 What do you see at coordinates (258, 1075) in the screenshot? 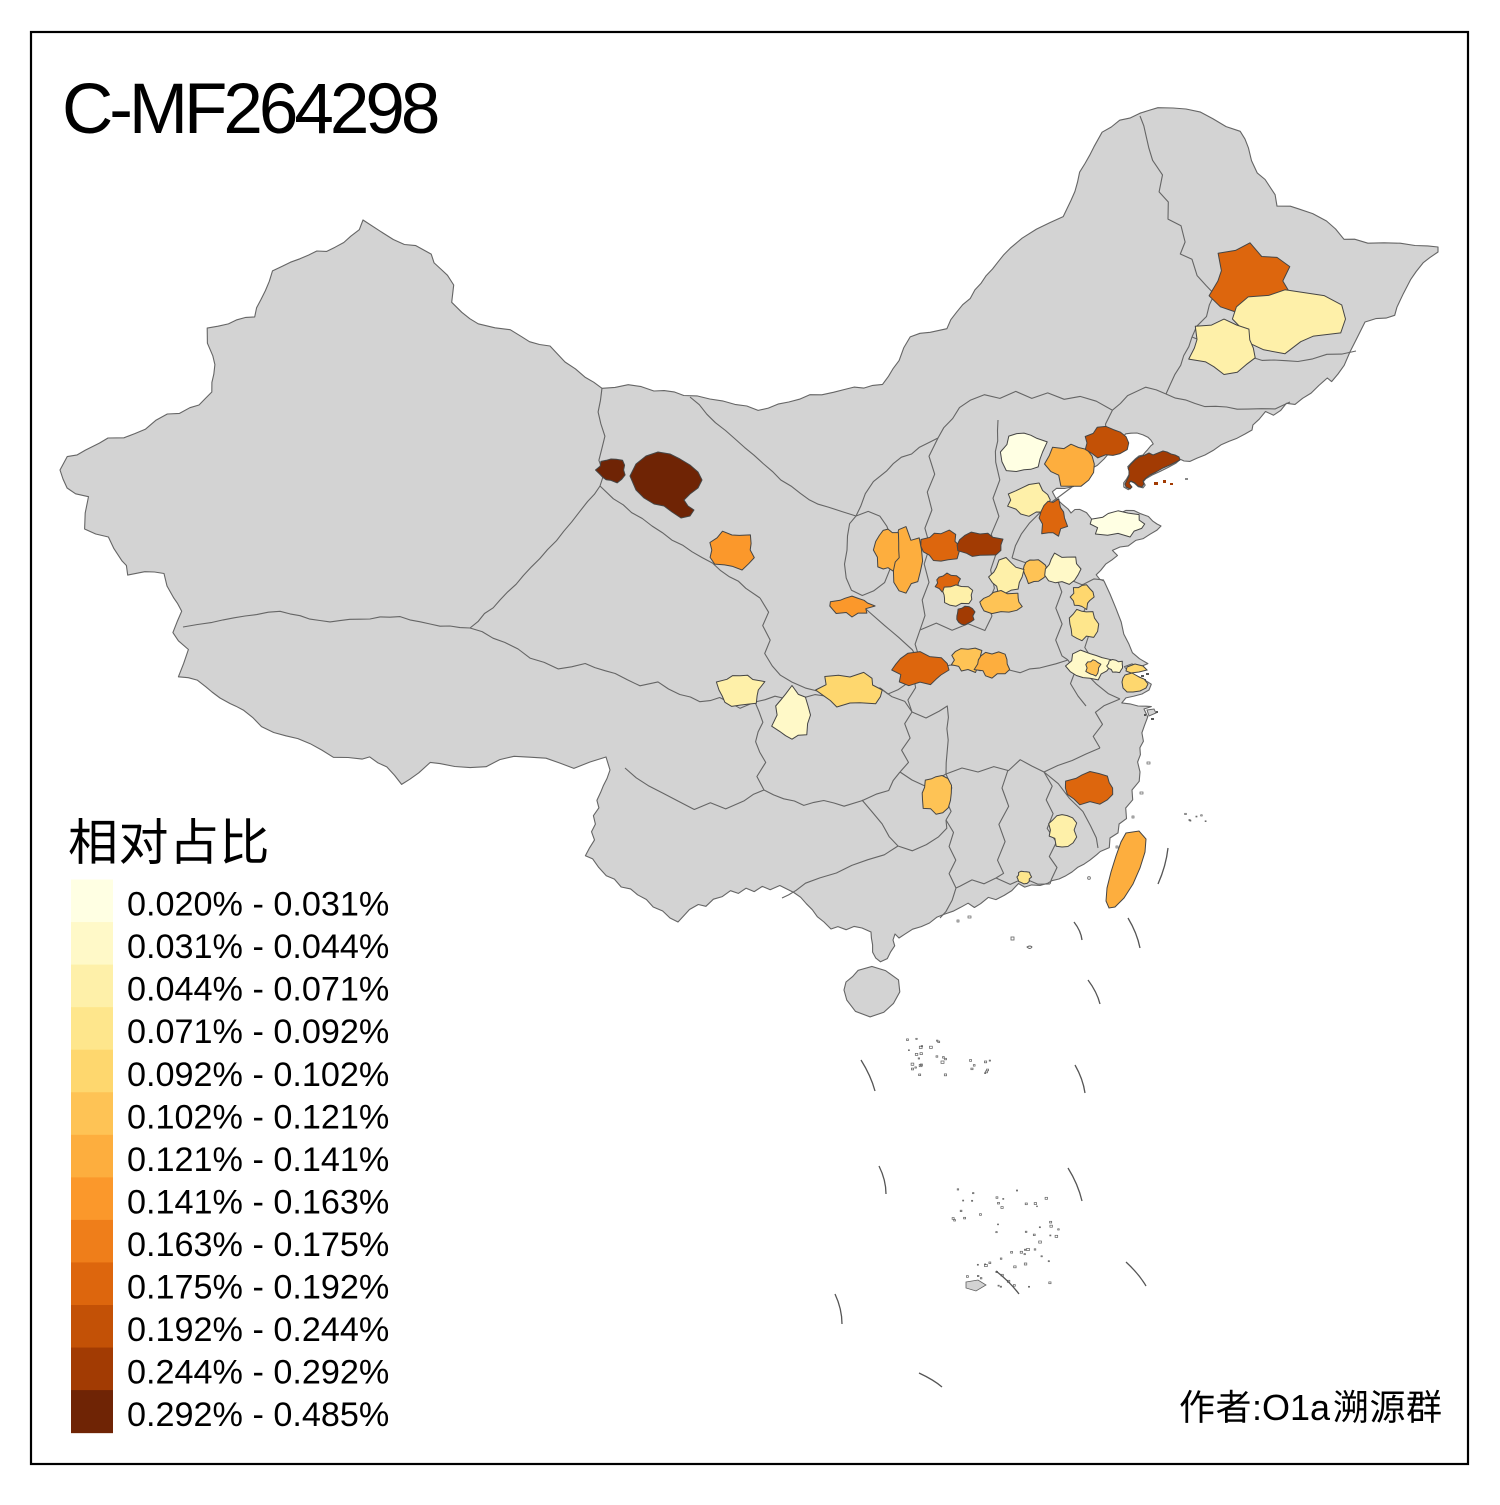
I see `svg-text: 0.092% - 0.102%` at bounding box center [258, 1075].